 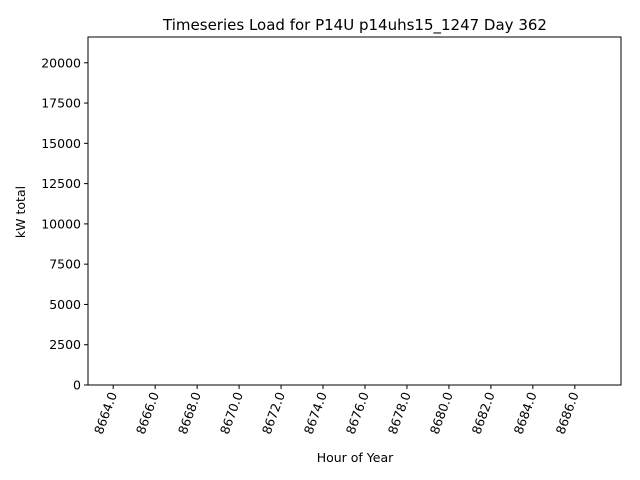 I want to click on y-tick-label: 0, so click(x=77, y=385).